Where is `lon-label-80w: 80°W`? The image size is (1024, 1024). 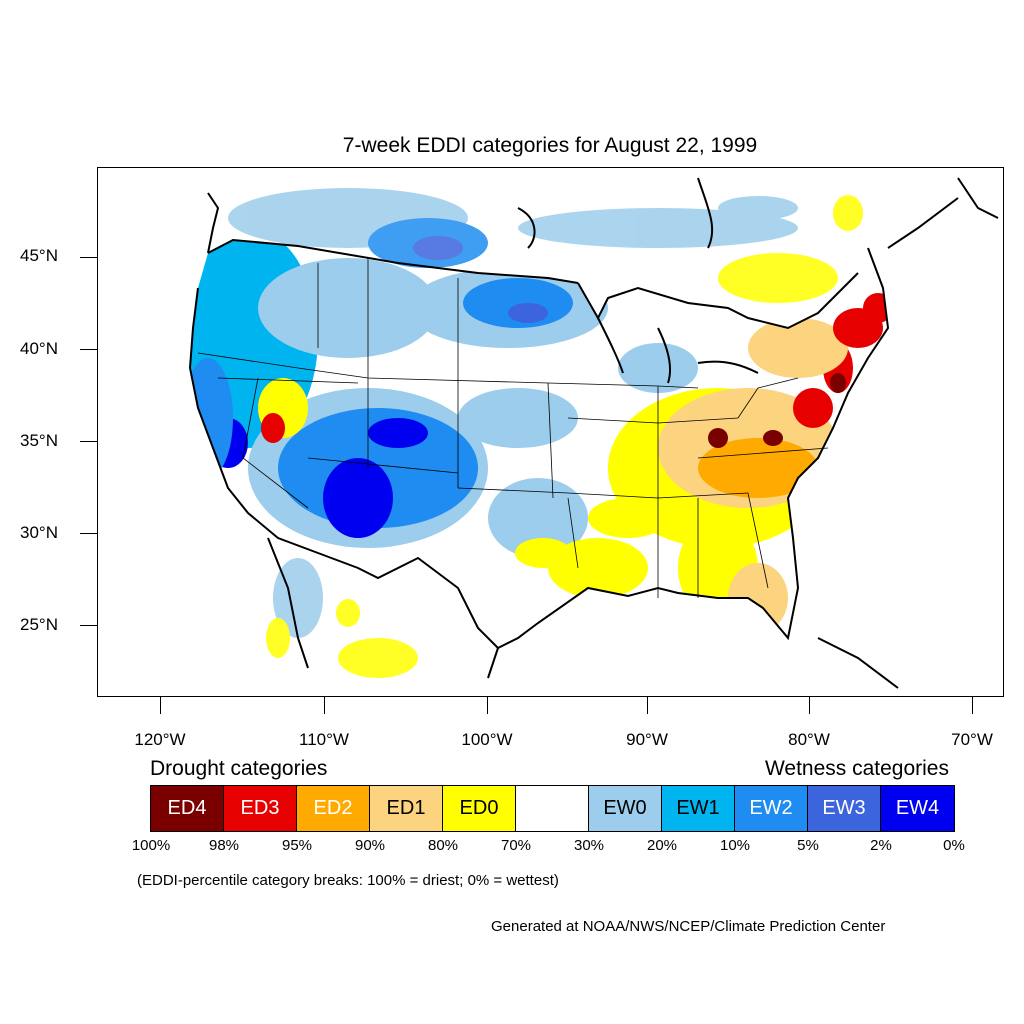 lon-label-80w: 80°W is located at coordinates (809, 739).